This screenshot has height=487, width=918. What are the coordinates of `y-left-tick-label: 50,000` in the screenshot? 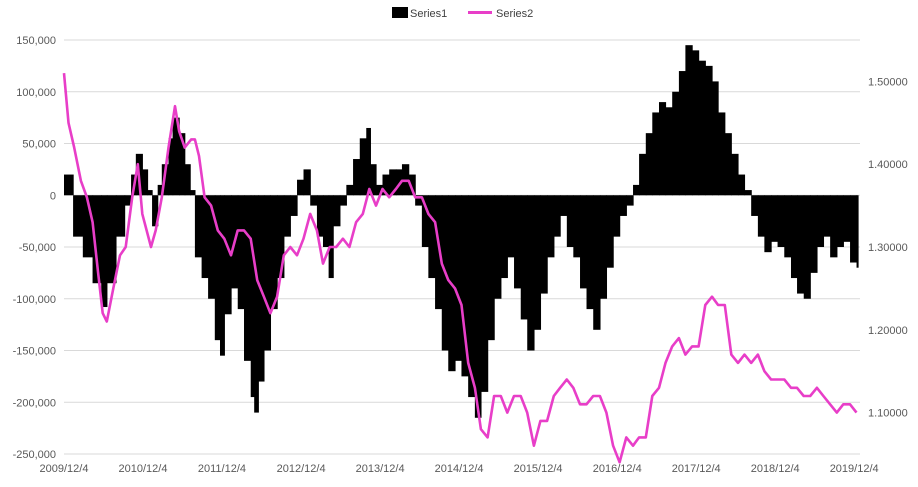 It's located at (39, 145).